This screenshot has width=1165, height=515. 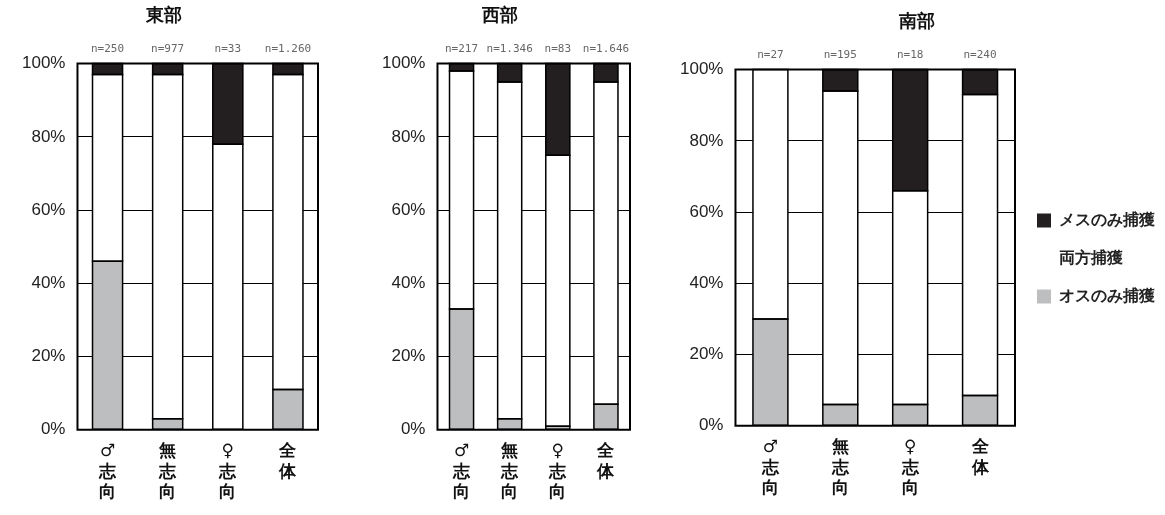 I want to click on text: n=27, so click(x=770, y=54).